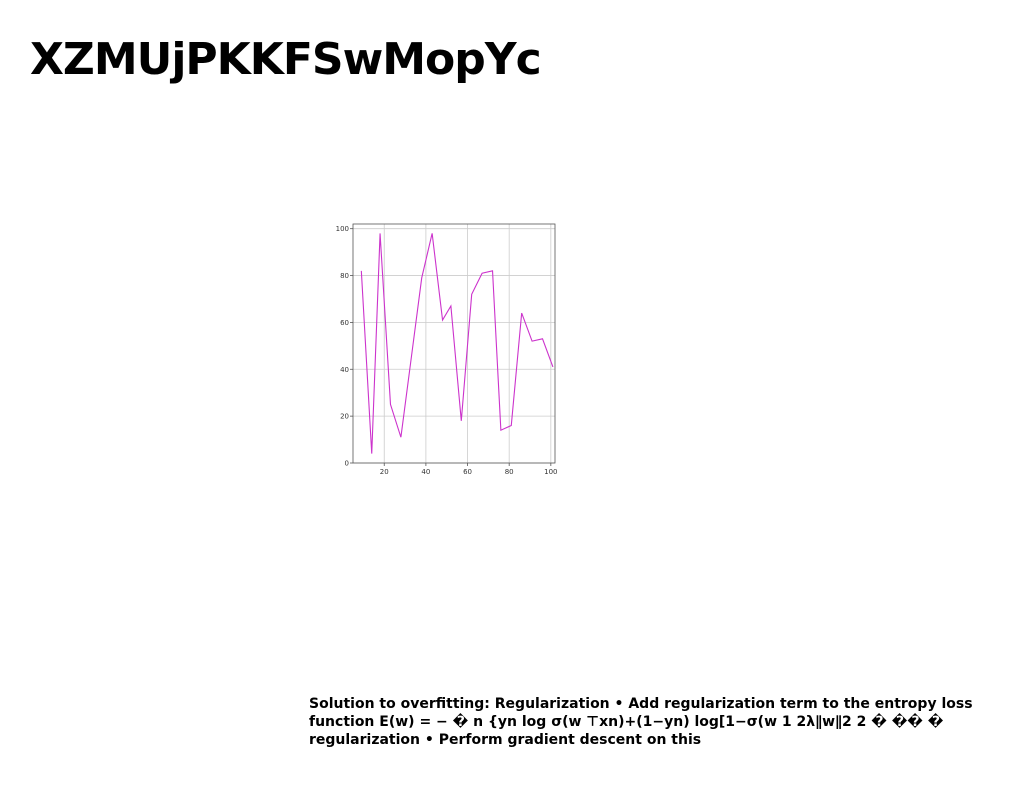 The image size is (1024, 788). What do you see at coordinates (550, 472) in the screenshot?
I see `x-tick-label-4: 100` at bounding box center [550, 472].